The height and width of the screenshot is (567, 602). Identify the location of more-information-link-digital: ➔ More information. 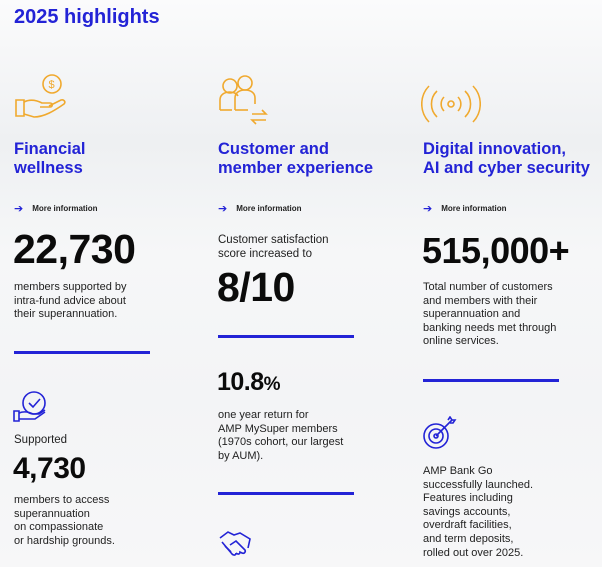
(465, 208).